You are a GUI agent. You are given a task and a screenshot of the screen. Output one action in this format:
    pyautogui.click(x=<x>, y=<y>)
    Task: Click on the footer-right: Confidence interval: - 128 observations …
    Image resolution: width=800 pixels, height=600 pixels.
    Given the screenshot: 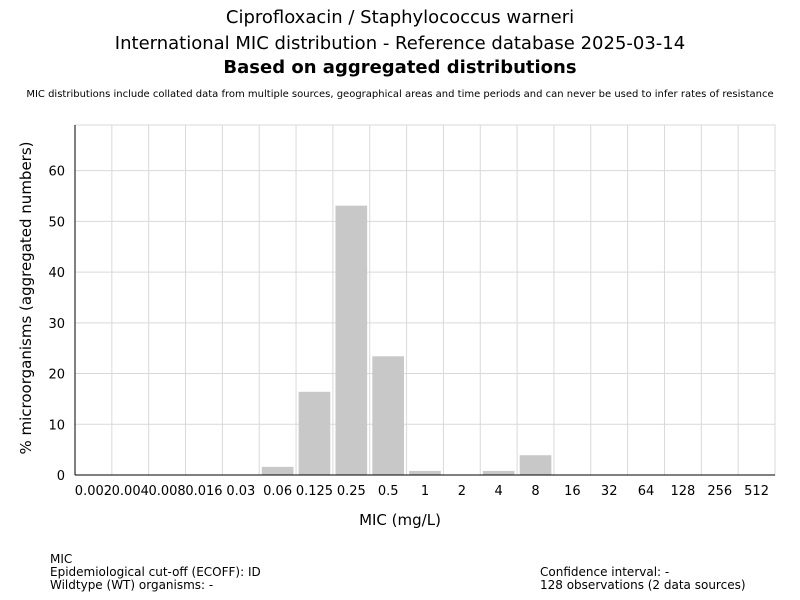 What is the action you would take?
    pyautogui.click(x=643, y=579)
    